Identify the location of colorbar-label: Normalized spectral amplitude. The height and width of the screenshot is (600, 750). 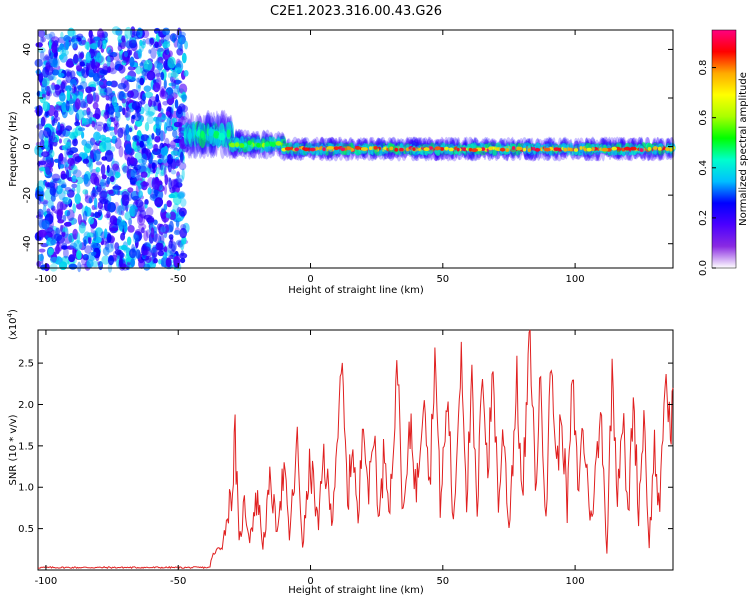
(743, 149).